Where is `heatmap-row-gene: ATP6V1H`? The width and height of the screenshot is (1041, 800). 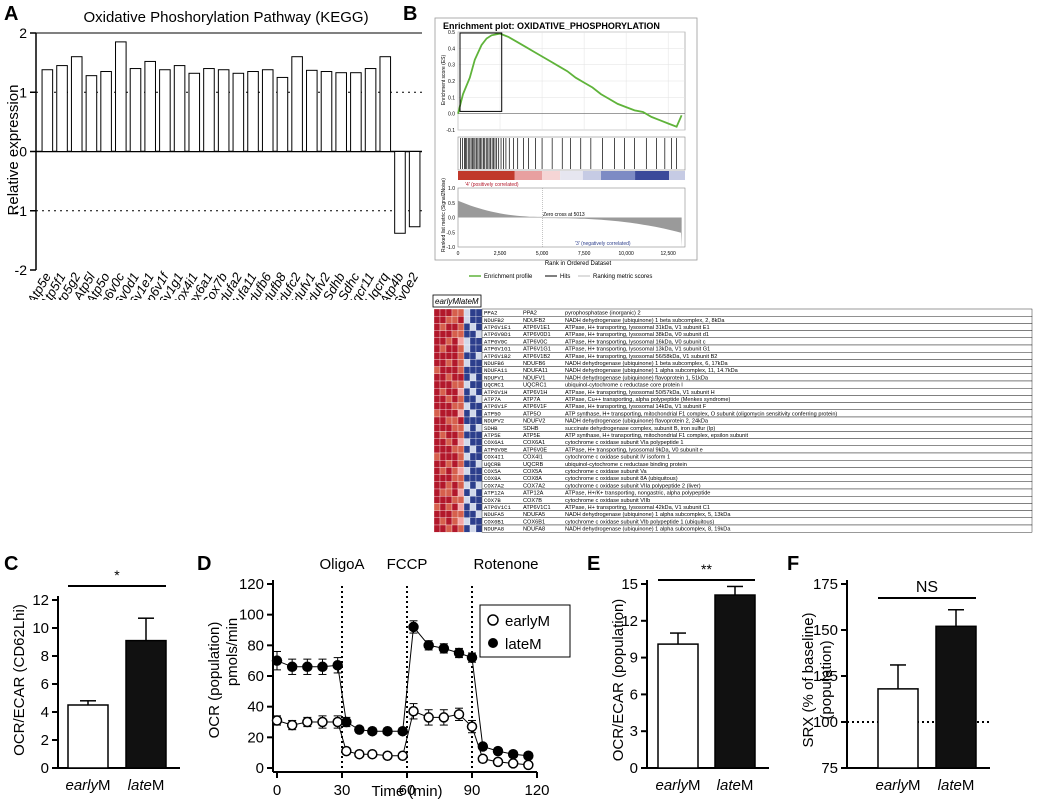 heatmap-row-gene: ATP6V1H is located at coordinates (535, 393).